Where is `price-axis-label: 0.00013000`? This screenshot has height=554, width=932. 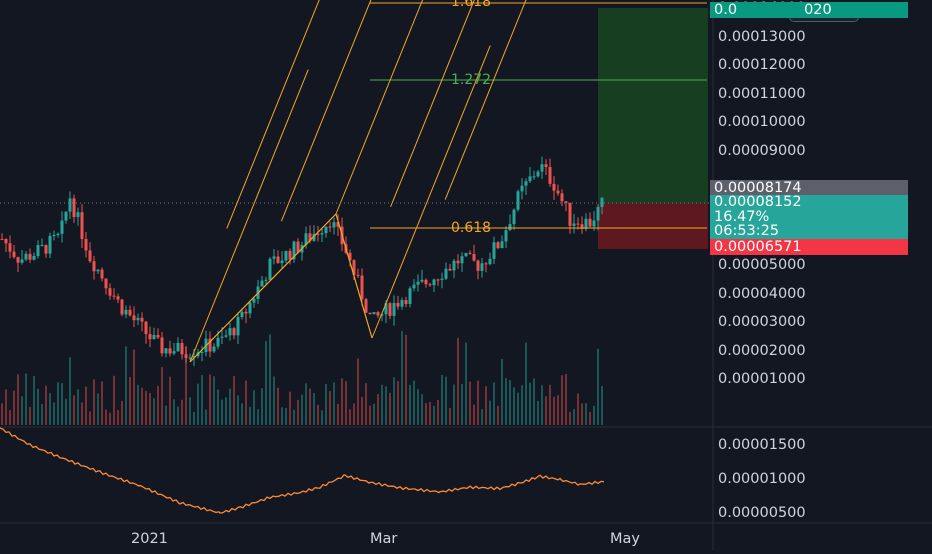 price-axis-label: 0.00013000 is located at coordinates (762, 36).